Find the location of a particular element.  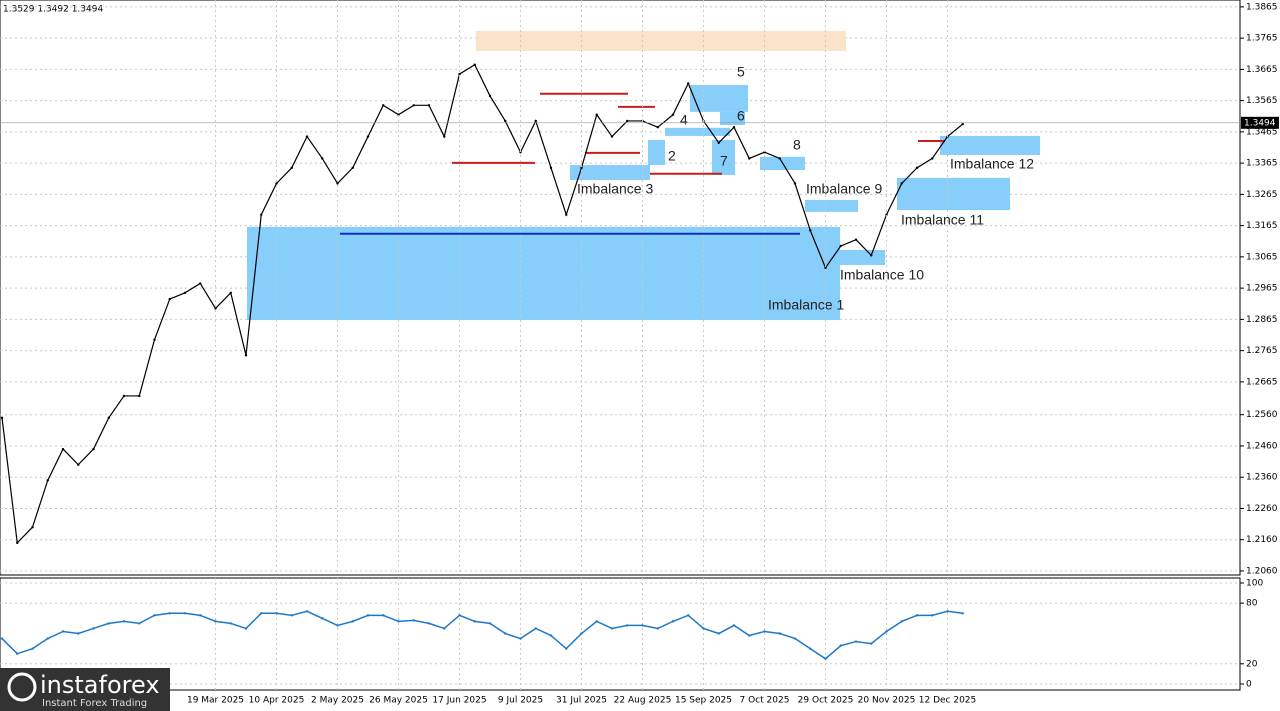

last-price-label: 1.3494 is located at coordinates (1260, 123).